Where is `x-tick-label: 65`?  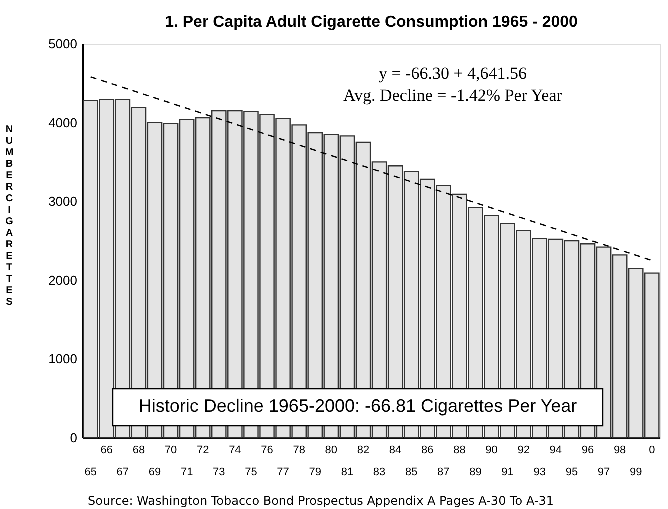
x-tick-label: 65 is located at coordinates (90, 472).